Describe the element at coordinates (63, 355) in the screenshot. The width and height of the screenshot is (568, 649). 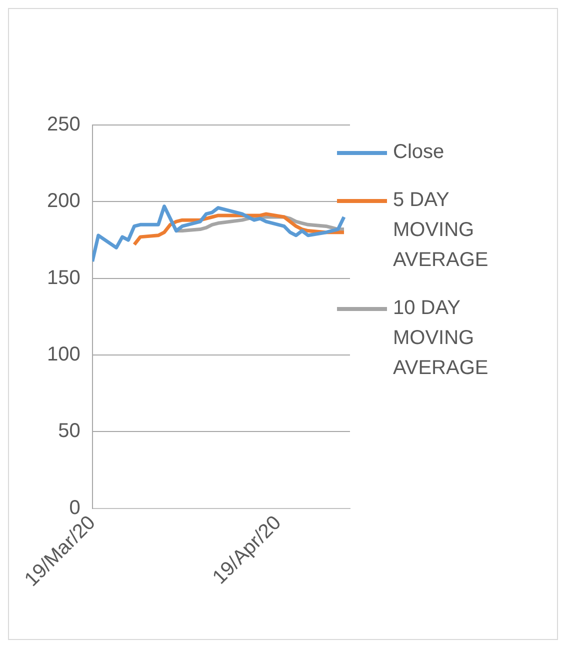
I see `y-tick-label: 100` at that location.